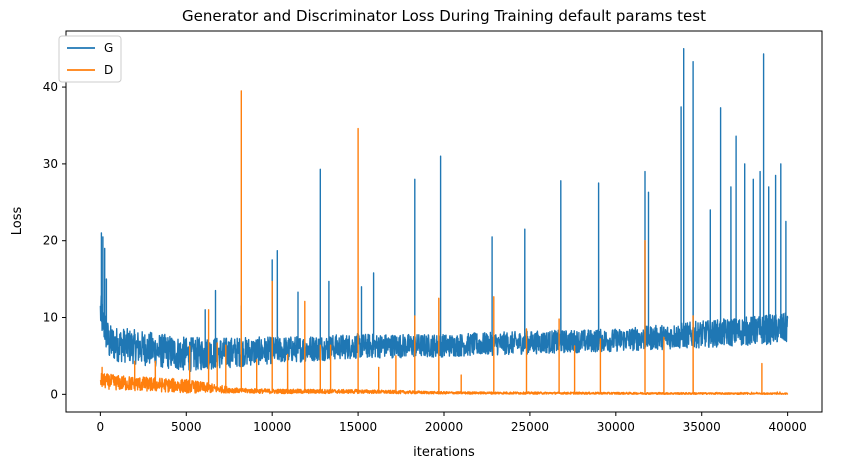 The width and height of the screenshot is (842, 468). I want to click on x-tick-label: 30000, so click(616, 427).